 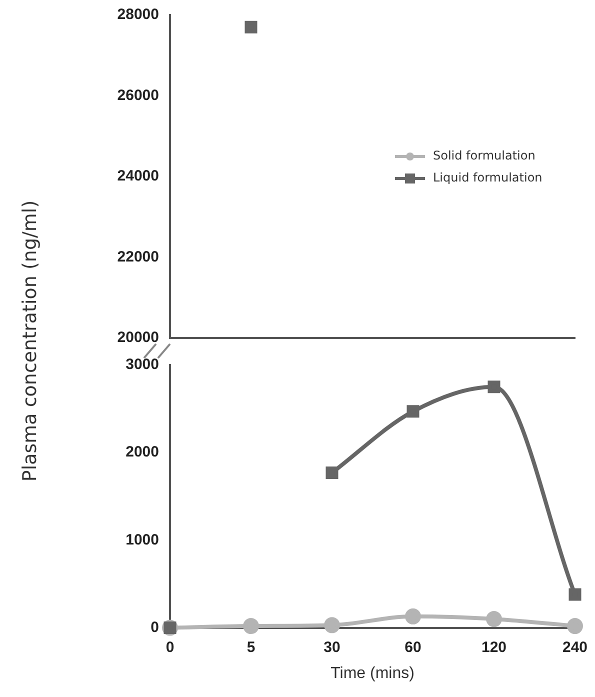 I want to click on legend-label: Solid formulation, so click(x=484, y=155).